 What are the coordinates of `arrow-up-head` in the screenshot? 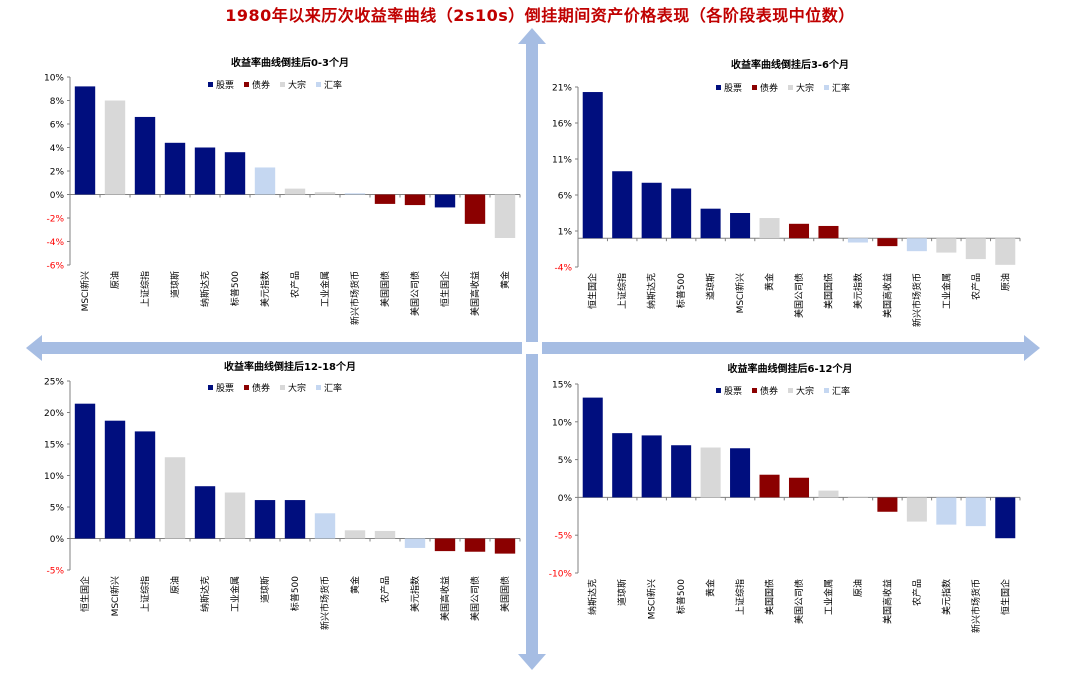 It's located at (532, 36).